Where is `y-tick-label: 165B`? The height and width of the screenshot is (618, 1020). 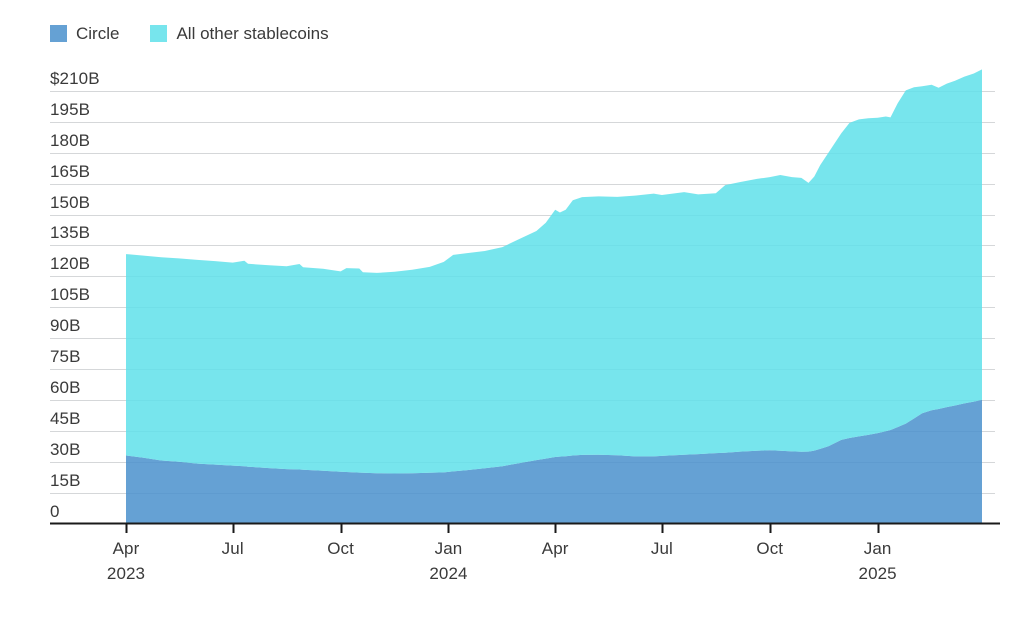 y-tick-label: 165B is located at coordinates (70, 171).